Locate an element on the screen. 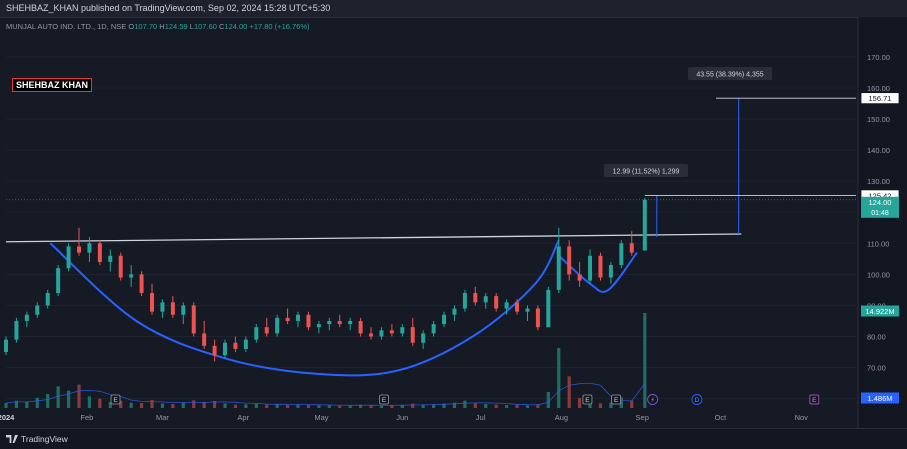 The width and height of the screenshot is (907, 449). footer-bar: TradingView is located at coordinates (453, 438).